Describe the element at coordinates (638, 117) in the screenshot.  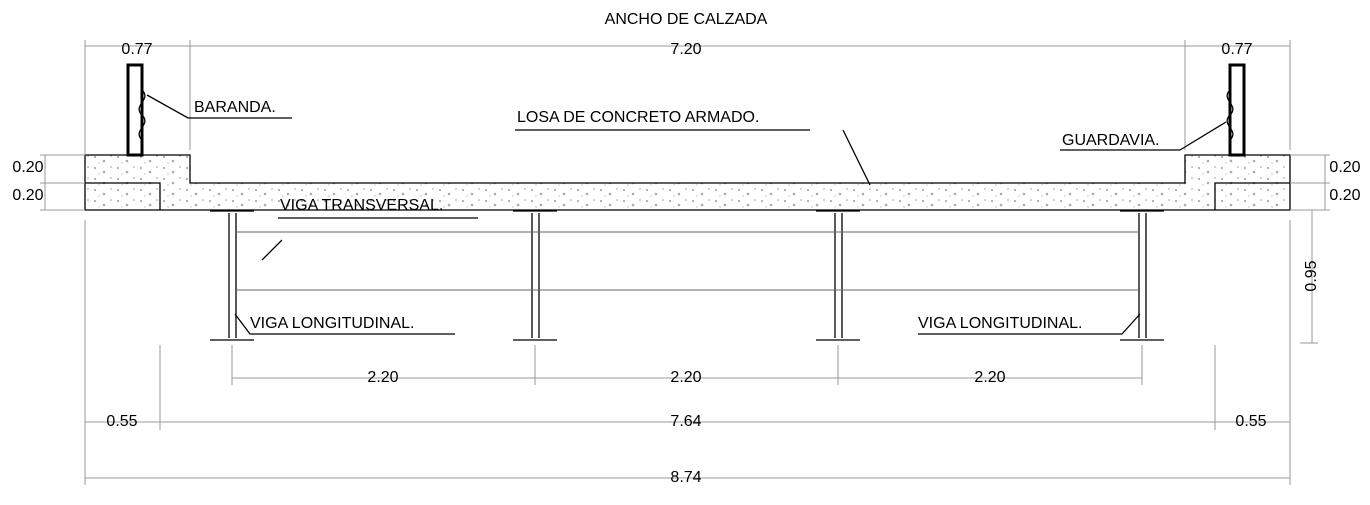
I see `label: LOSA DE CONCRETO ARMADO.` at that location.